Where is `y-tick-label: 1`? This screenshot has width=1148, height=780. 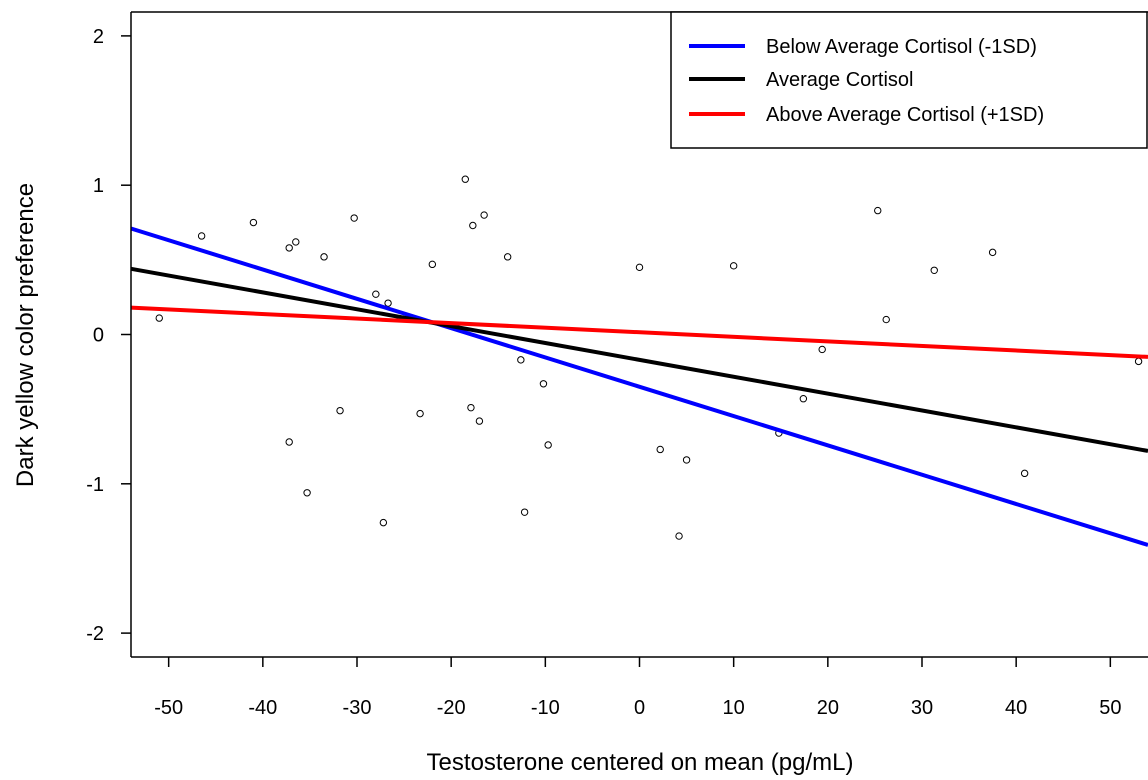
y-tick-label: 1 is located at coordinates (98, 186).